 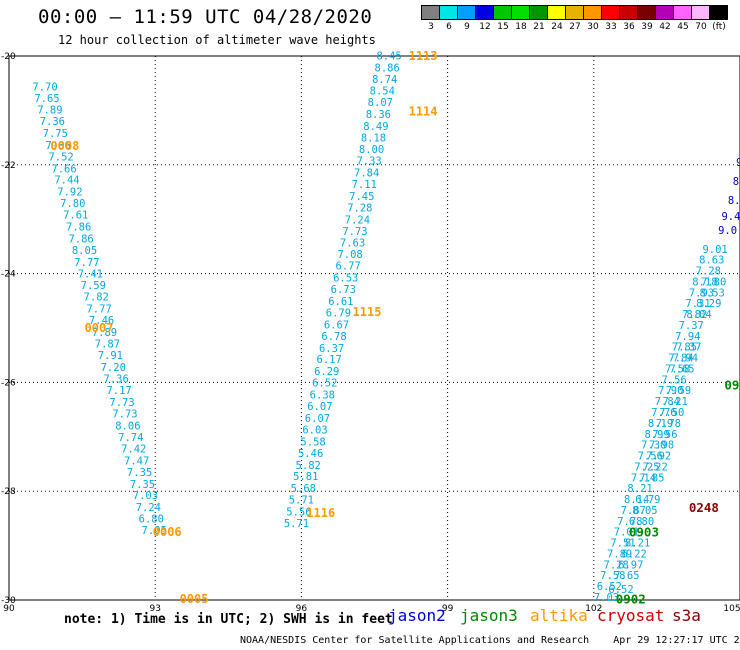 What do you see at coordinates (557, 27) in the screenshot?
I see `colorbar-label: 24` at bounding box center [557, 27].